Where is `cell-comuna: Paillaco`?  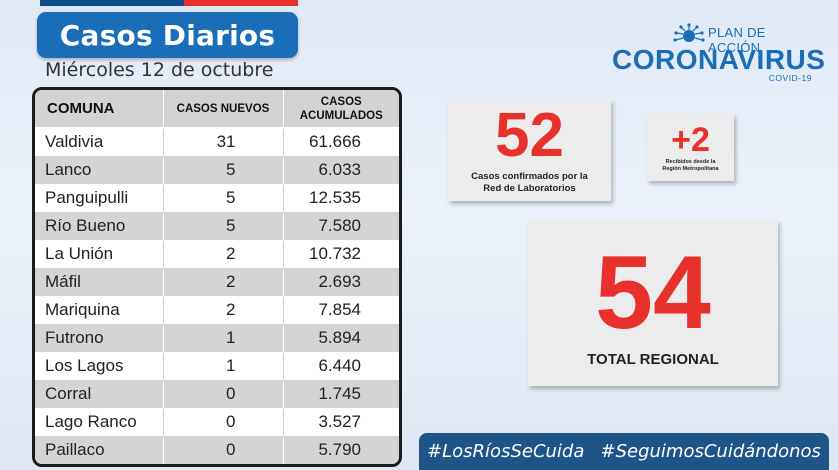 cell-comuna: Paillaco is located at coordinates (99, 450).